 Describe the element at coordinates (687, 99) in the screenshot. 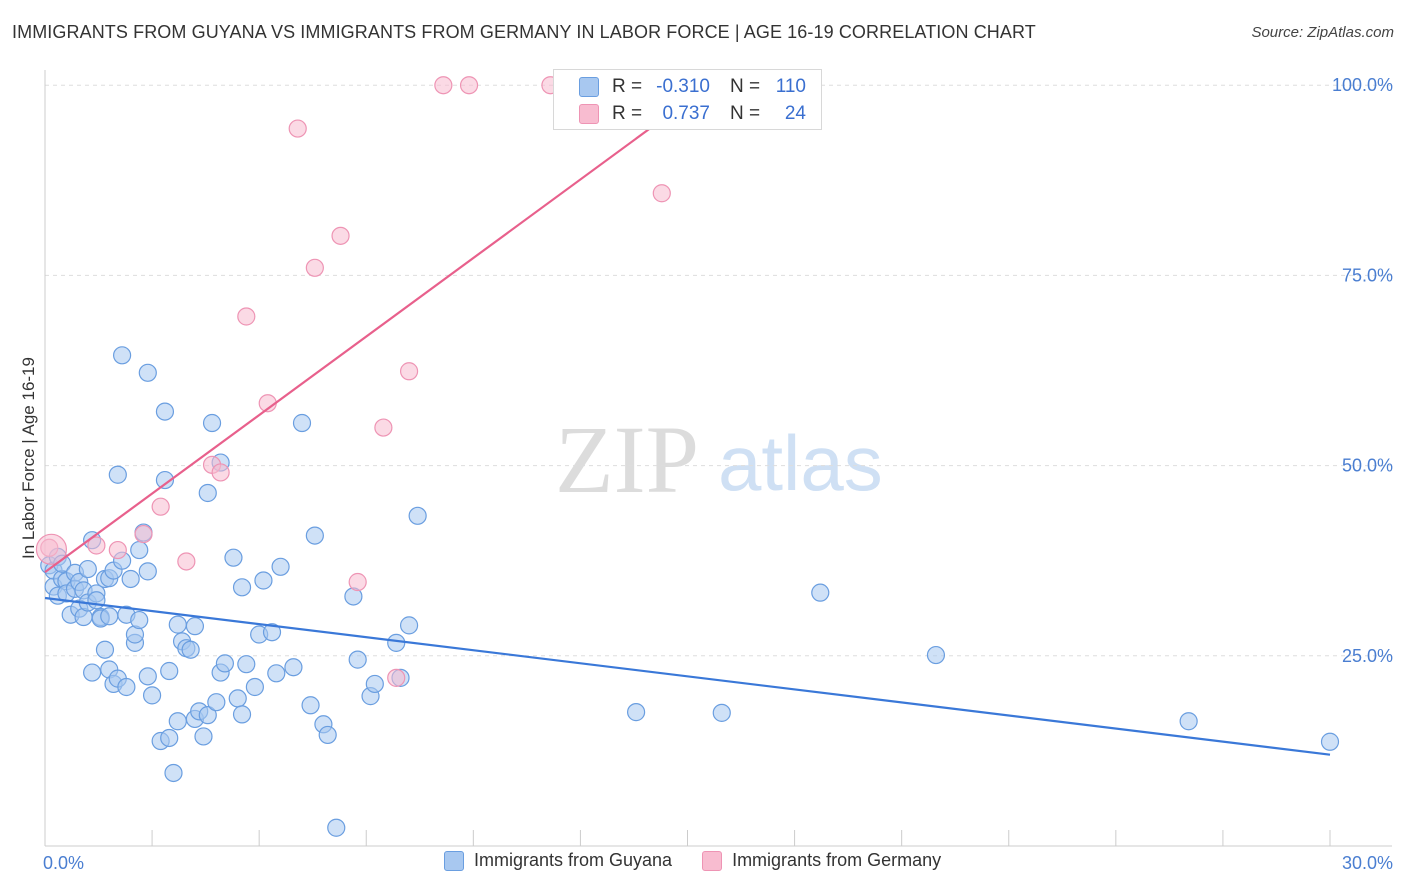

I see `correlation-stats-box: R = -0.310 N = 110 R = 0.737 N = 24` at that location.